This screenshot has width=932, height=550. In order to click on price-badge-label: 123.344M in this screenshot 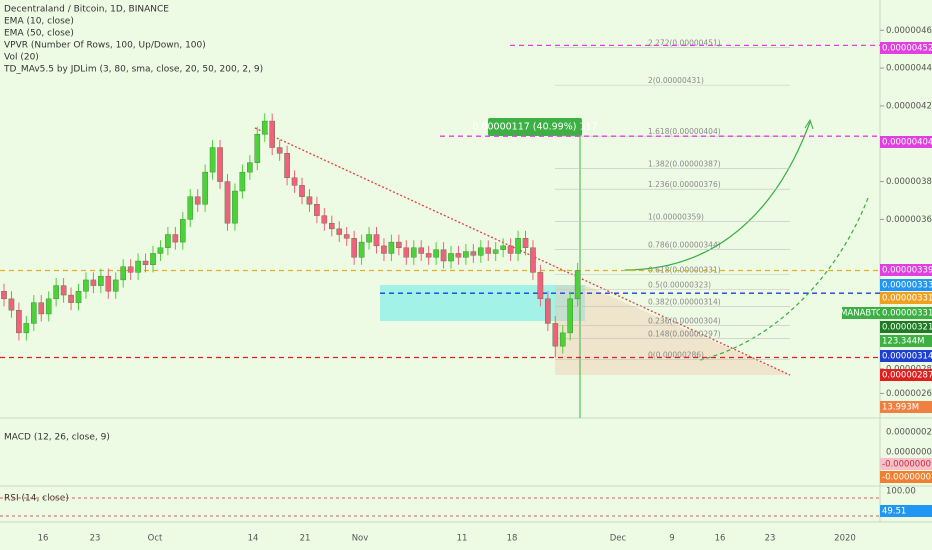, I will do `click(903, 342)`.